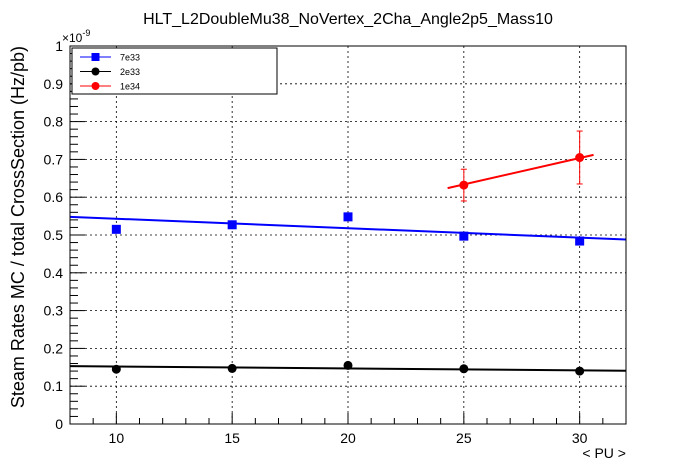  I want to click on legend-label: 2e33, so click(130, 72).